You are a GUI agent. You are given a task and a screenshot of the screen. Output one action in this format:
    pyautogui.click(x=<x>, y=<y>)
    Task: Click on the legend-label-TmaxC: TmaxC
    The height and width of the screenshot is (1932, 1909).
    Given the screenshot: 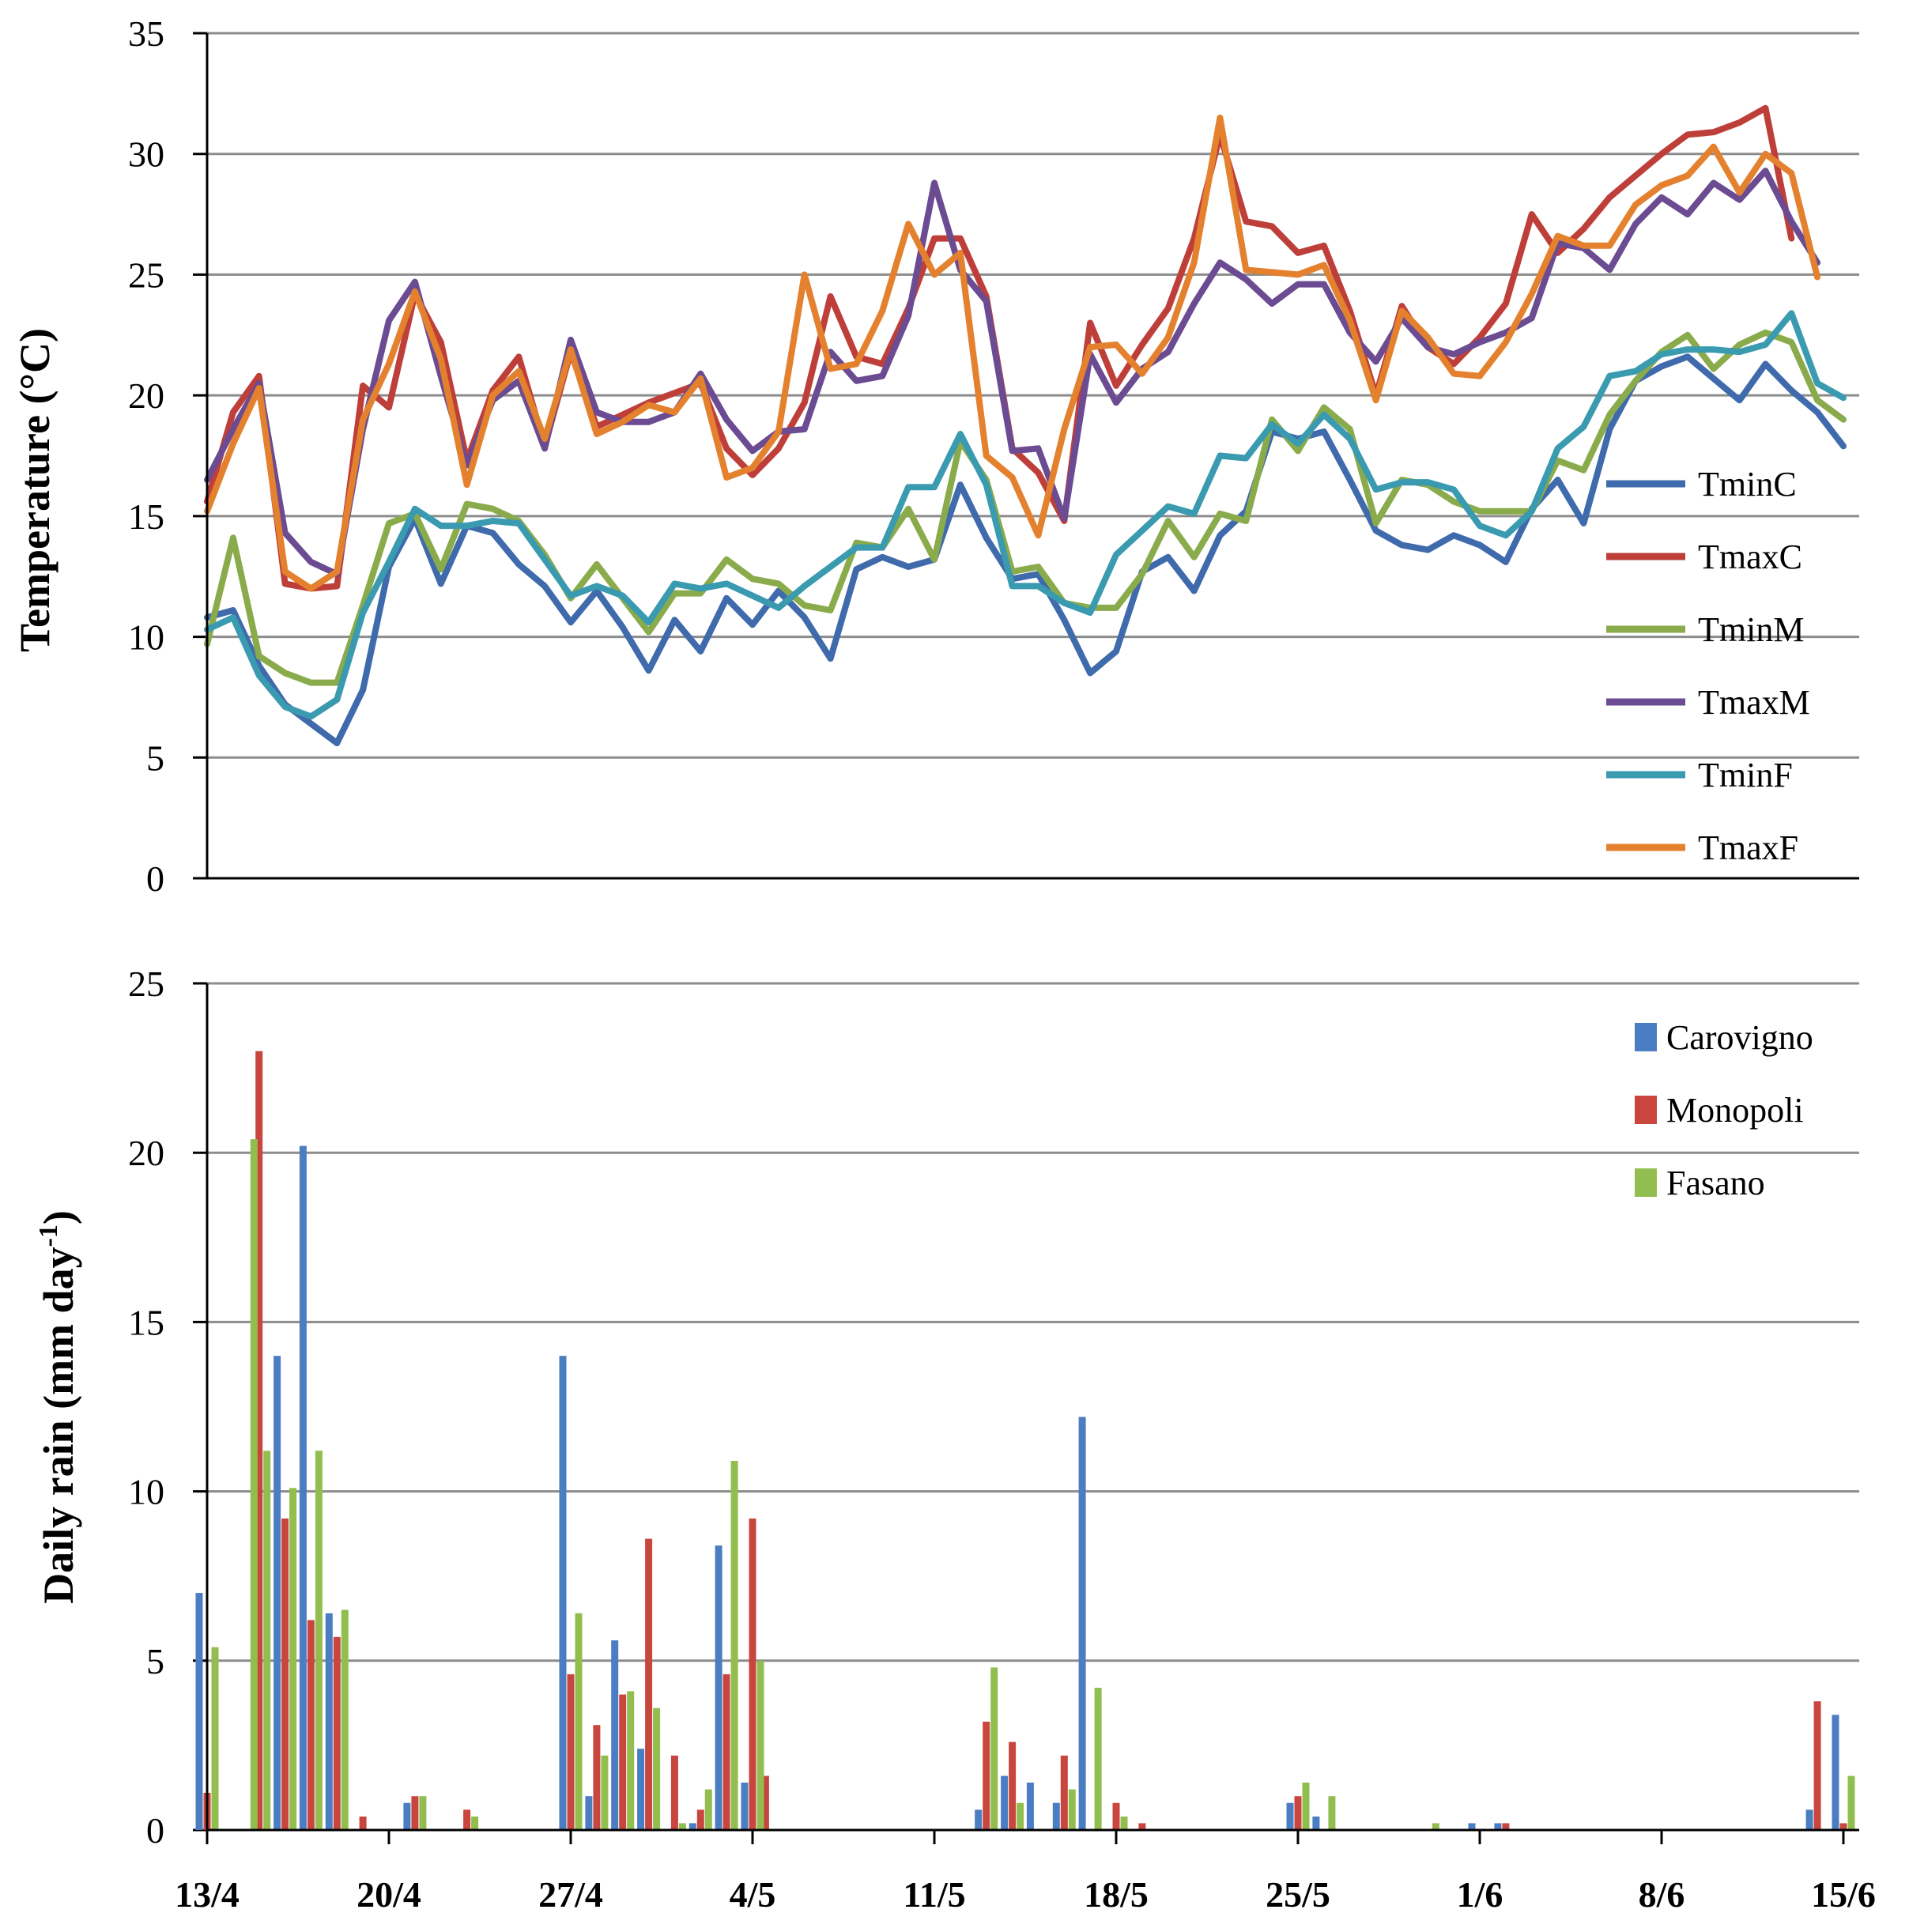 What is the action you would take?
    pyautogui.click(x=1750, y=557)
    